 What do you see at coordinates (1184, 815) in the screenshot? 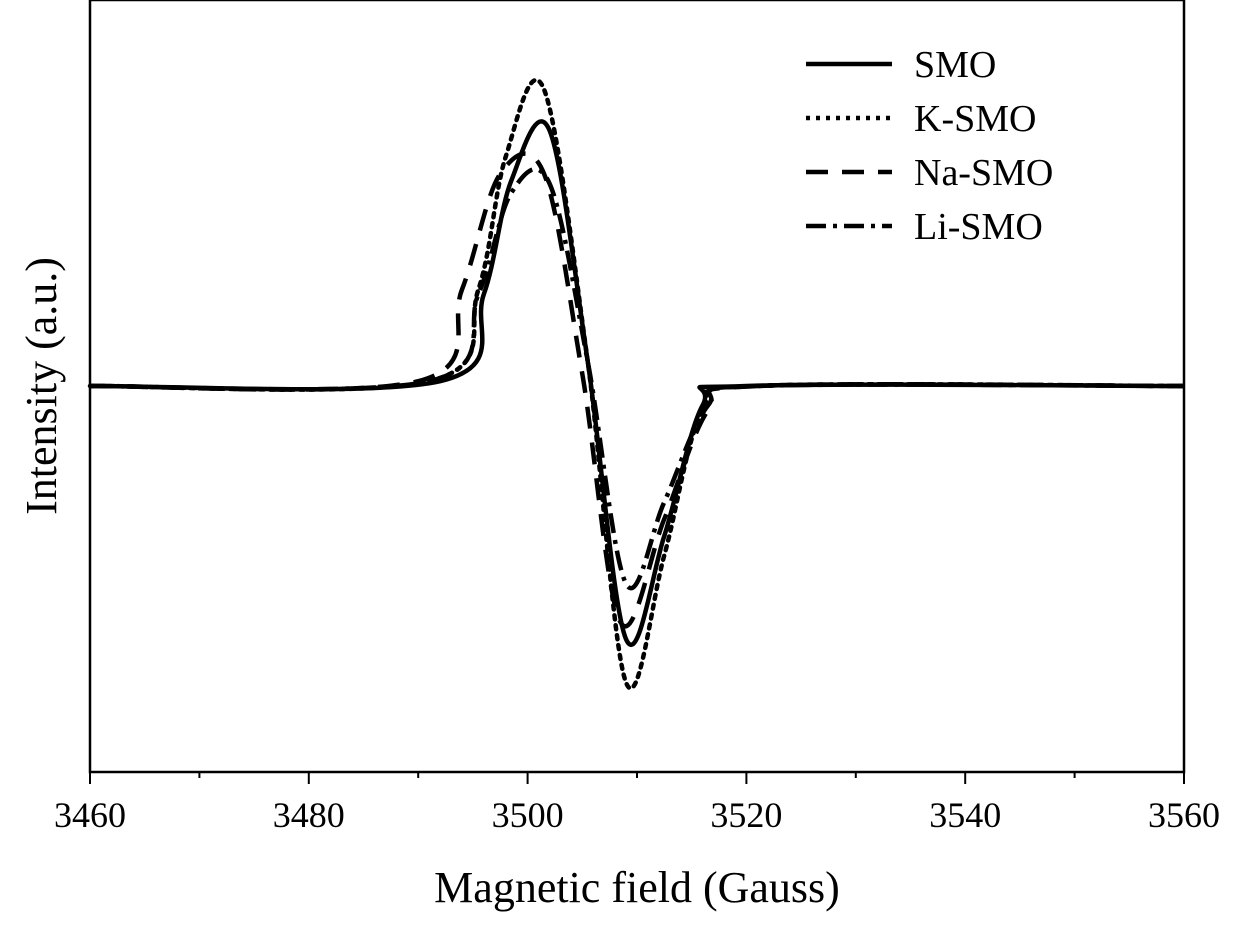
I see `x-tick-label: 3560` at bounding box center [1184, 815].